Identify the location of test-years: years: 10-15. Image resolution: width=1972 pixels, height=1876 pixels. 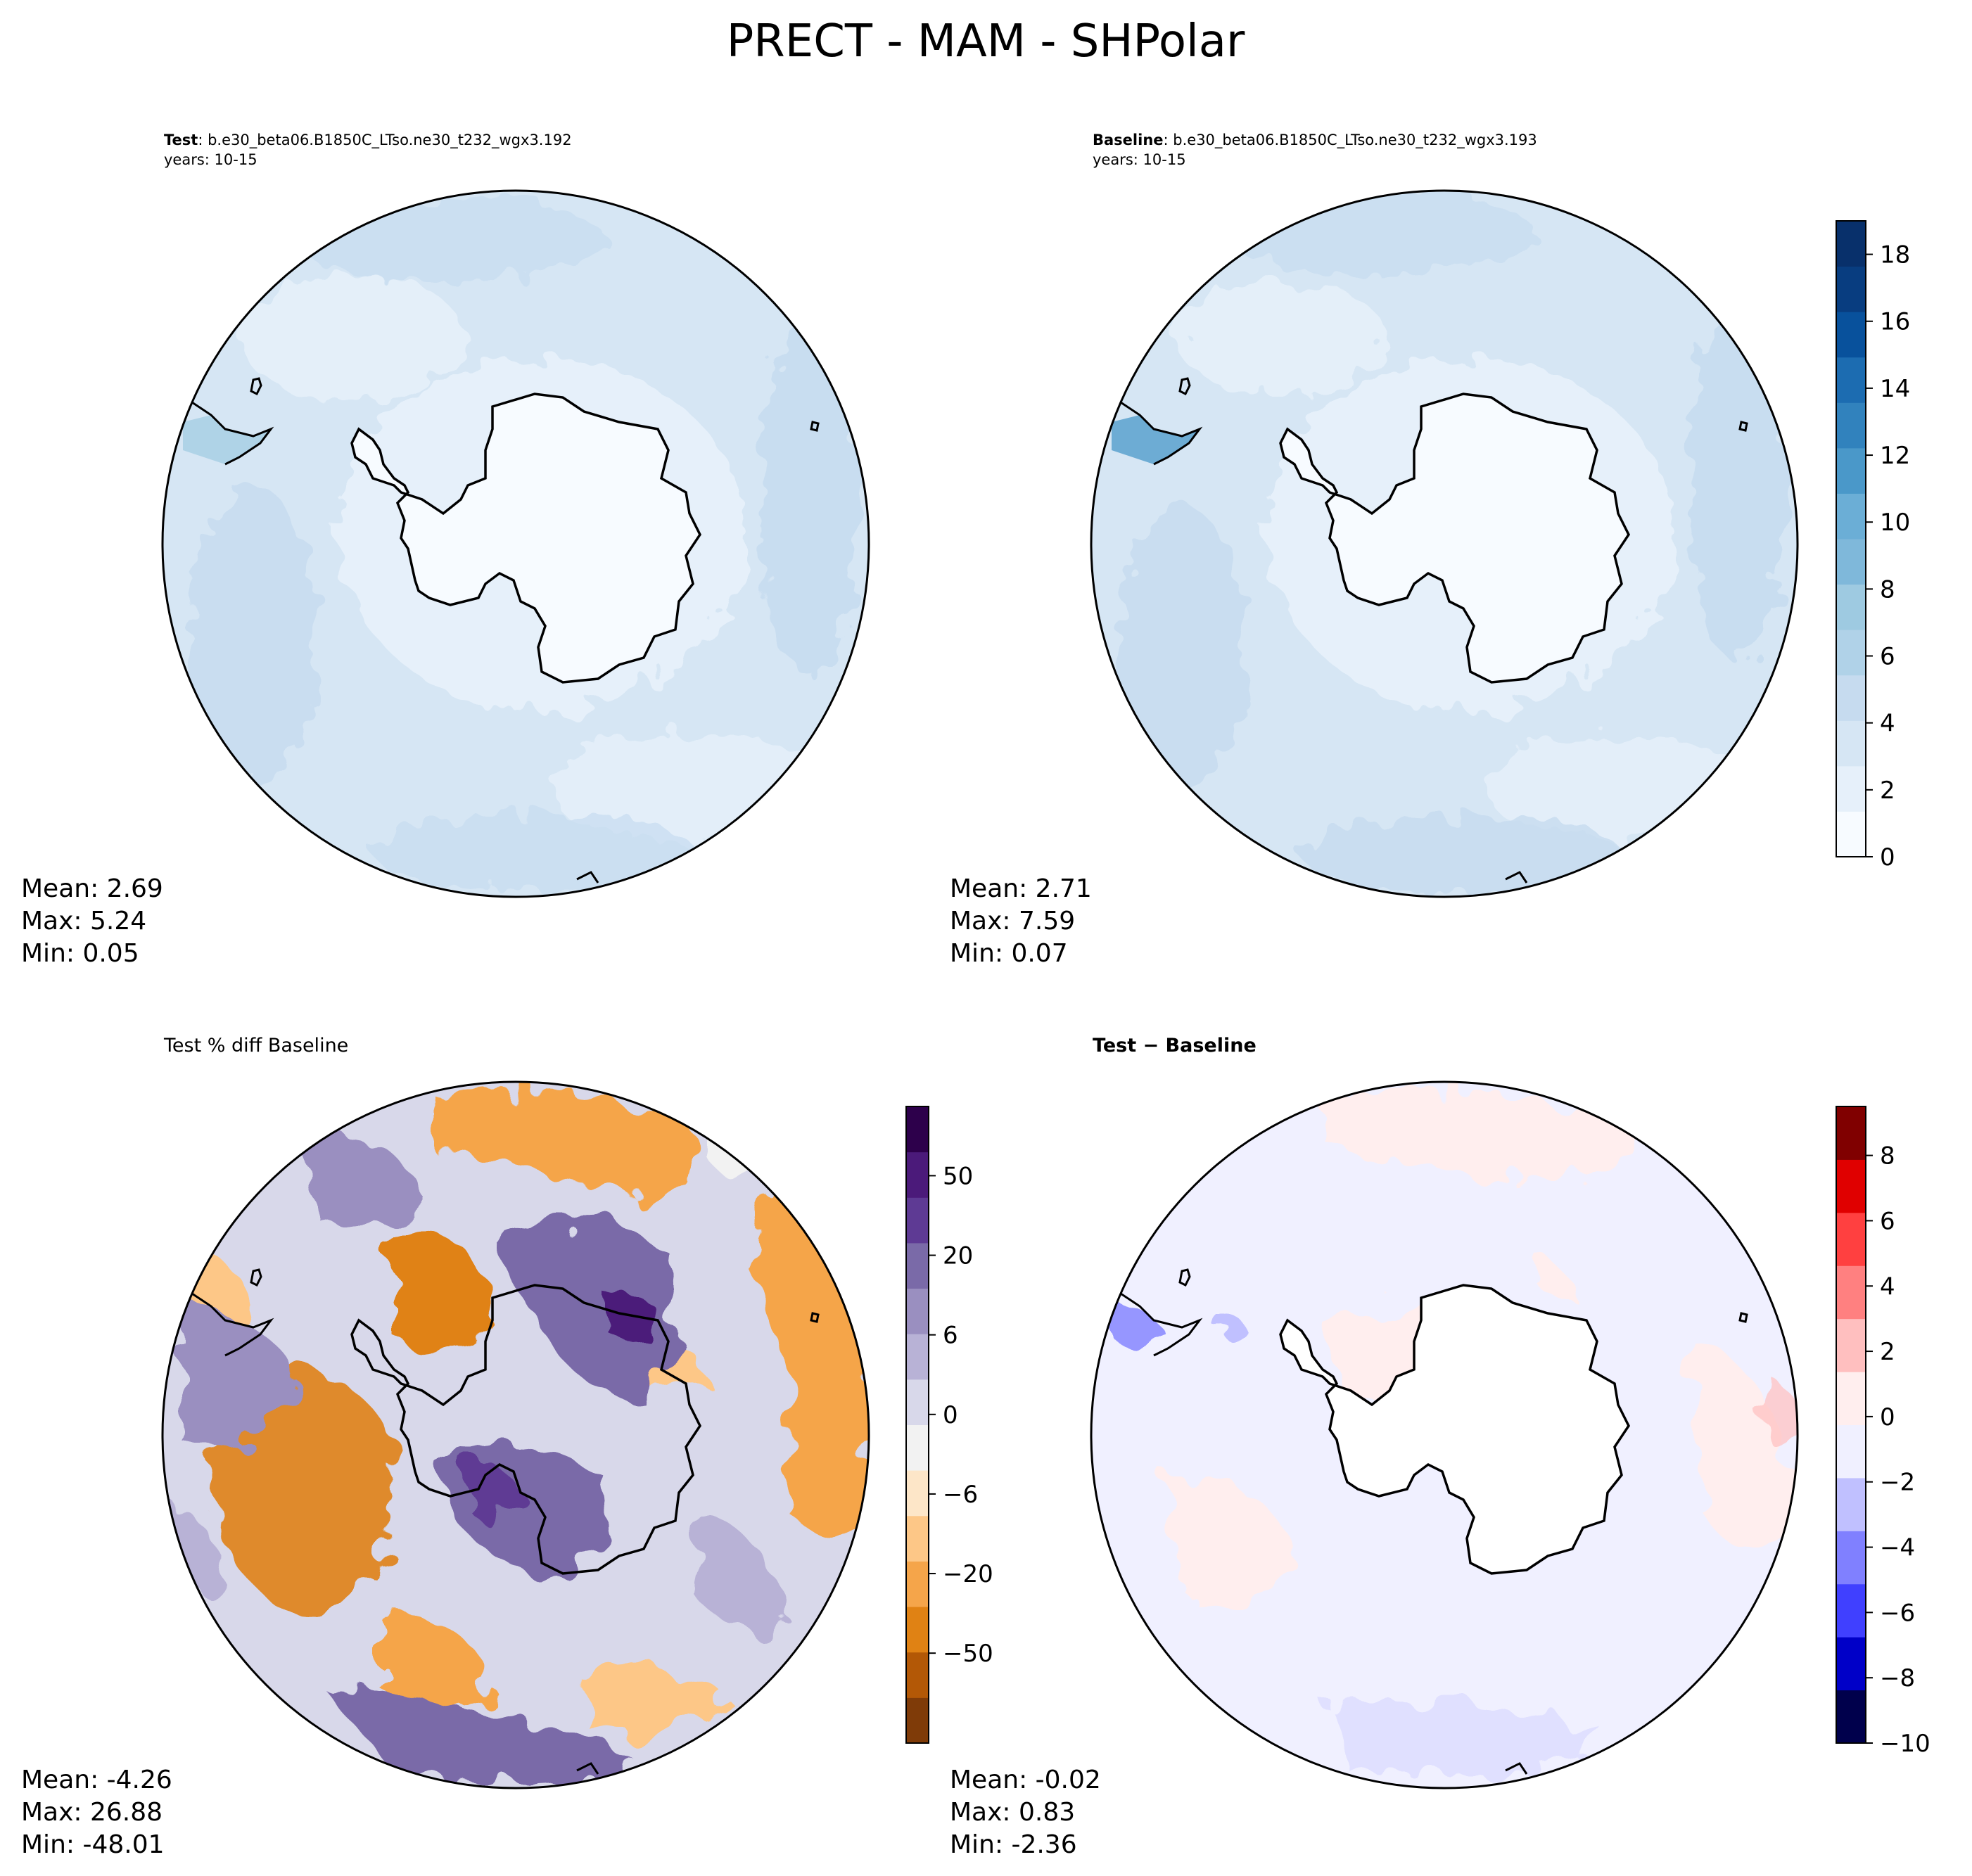
(211, 159).